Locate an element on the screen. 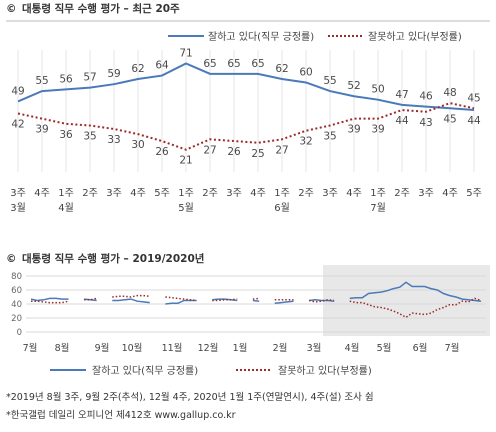  chart2-x-tick-label: 12월 is located at coordinates (208, 348).